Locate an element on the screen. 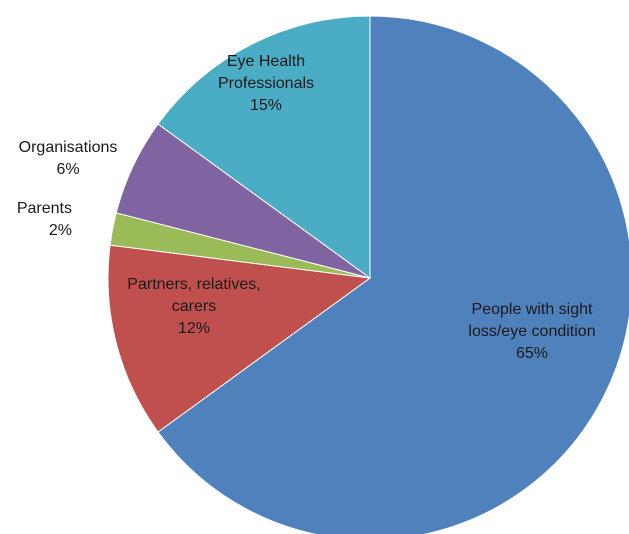  slice-label: People with sight loss/eye condition 65% is located at coordinates (531, 331).